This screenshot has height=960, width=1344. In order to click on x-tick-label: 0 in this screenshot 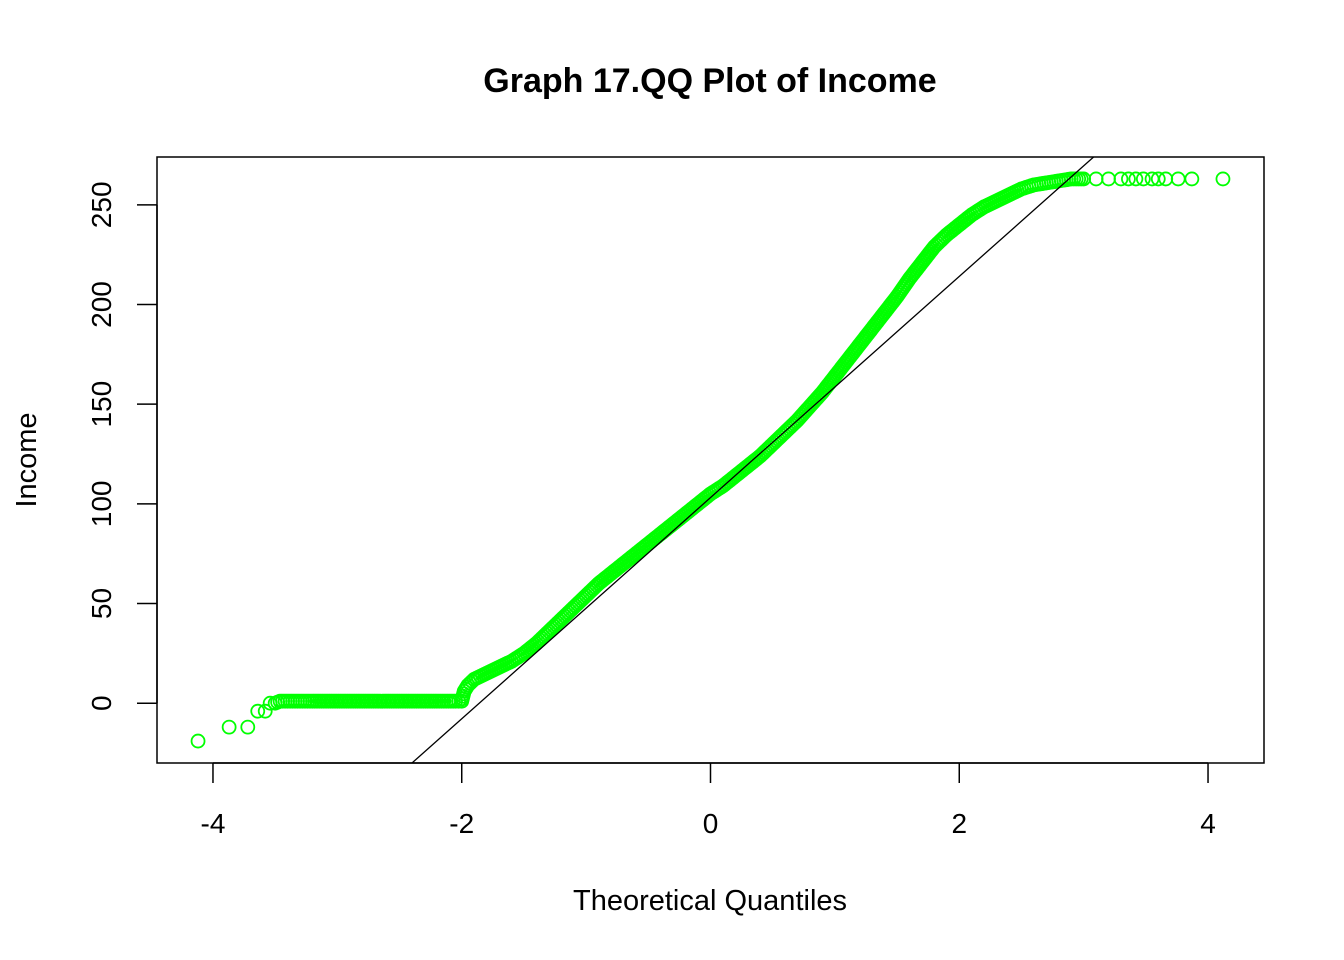, I will do `click(711, 823)`.